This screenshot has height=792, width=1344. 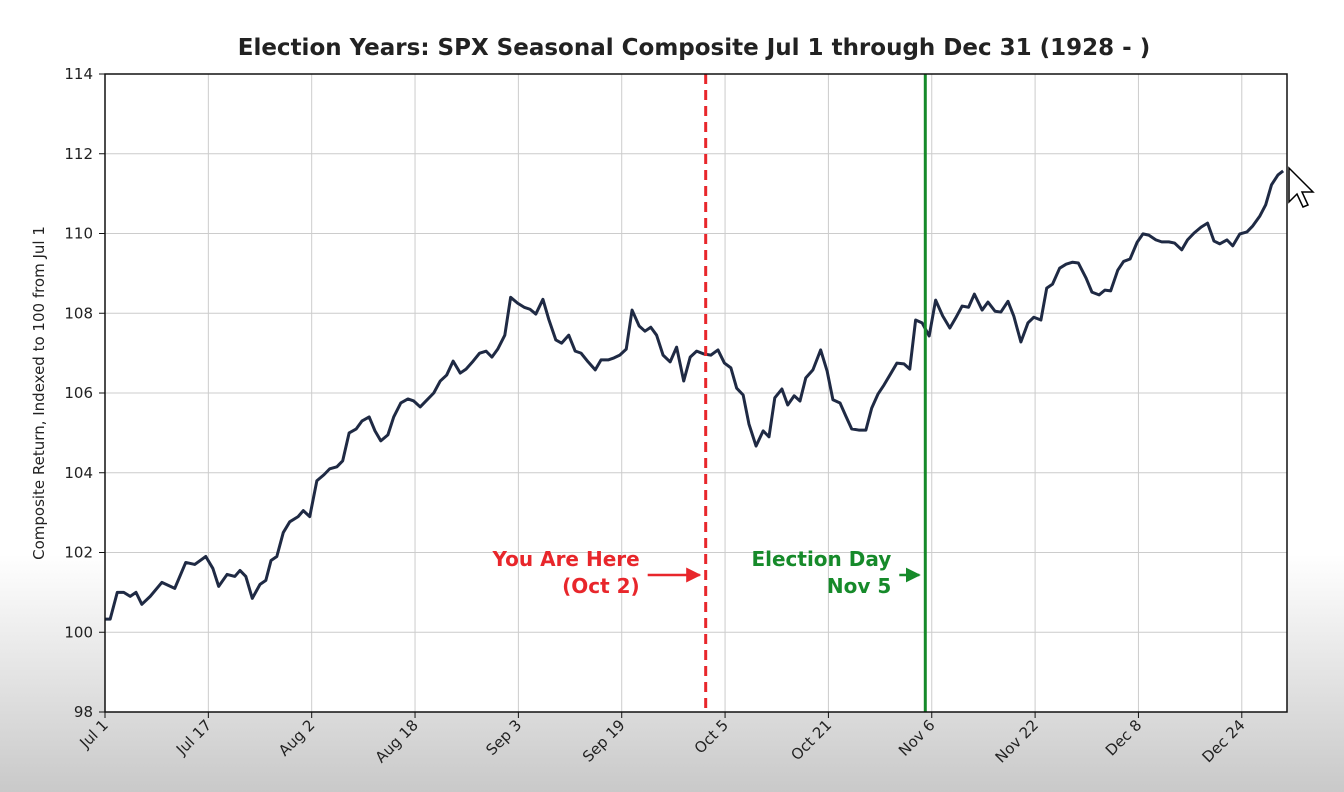 What do you see at coordinates (601, 586) in the screenshot?
I see `annotation-text: (Oct 2)` at bounding box center [601, 586].